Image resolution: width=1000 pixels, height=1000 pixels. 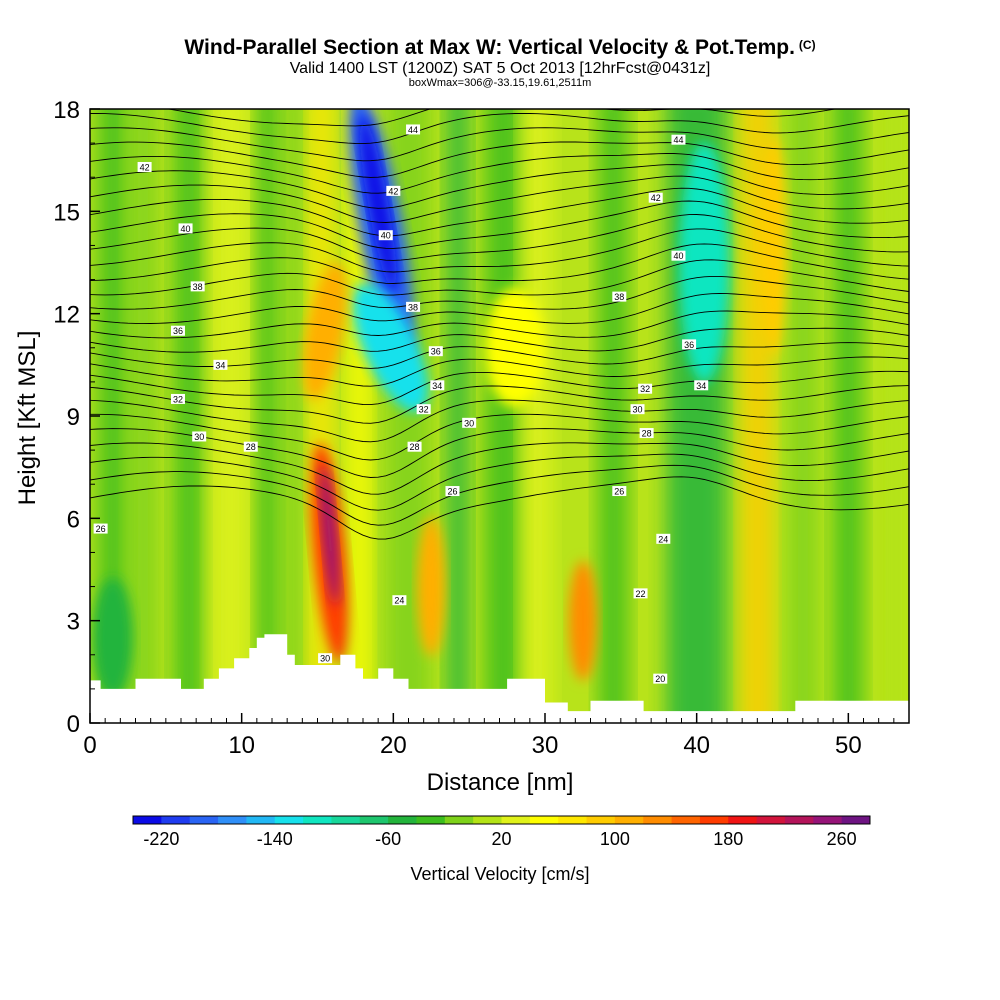 I want to click on colorbar-tick-label: -140, so click(x=275, y=839).